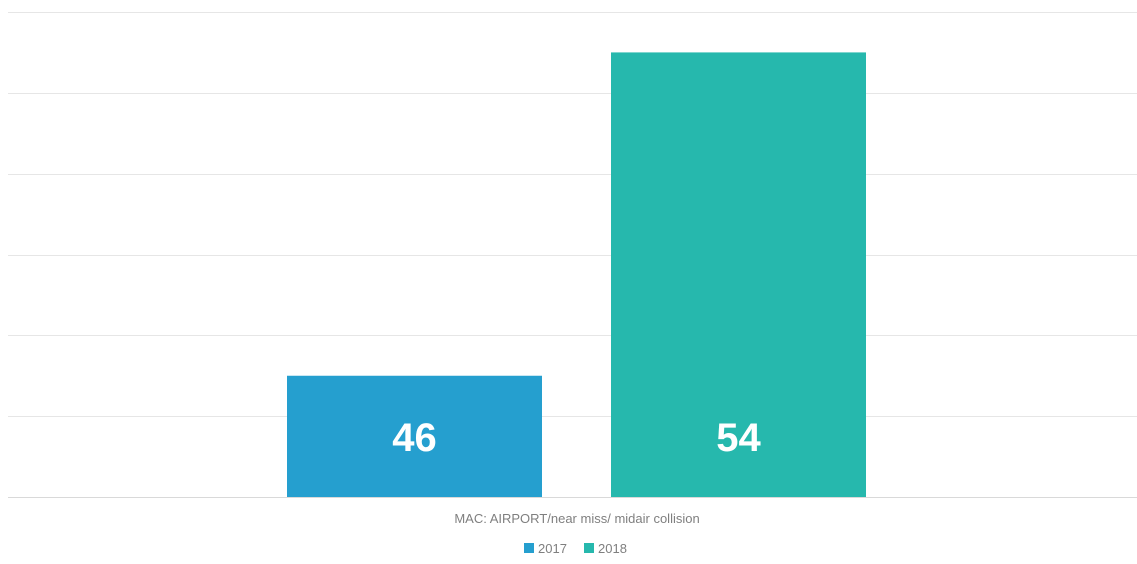 The height and width of the screenshot is (564, 1137). Describe the element at coordinates (576, 438) in the screenshot. I see `bar-value-labels: 46 54` at that location.